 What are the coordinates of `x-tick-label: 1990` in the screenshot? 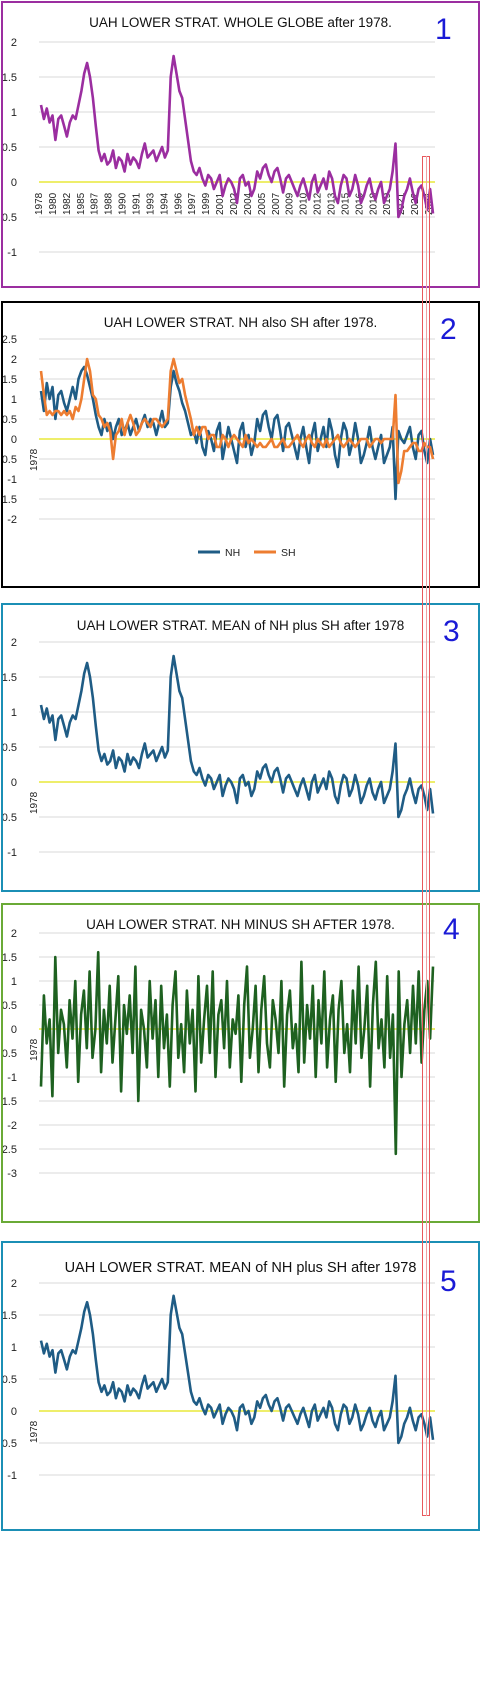 It's located at (123, 203).